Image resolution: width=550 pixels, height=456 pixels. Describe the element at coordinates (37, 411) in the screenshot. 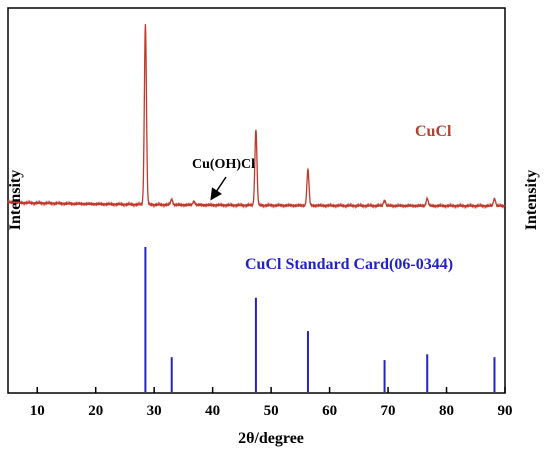

I see `x-tick-label: 10` at that location.